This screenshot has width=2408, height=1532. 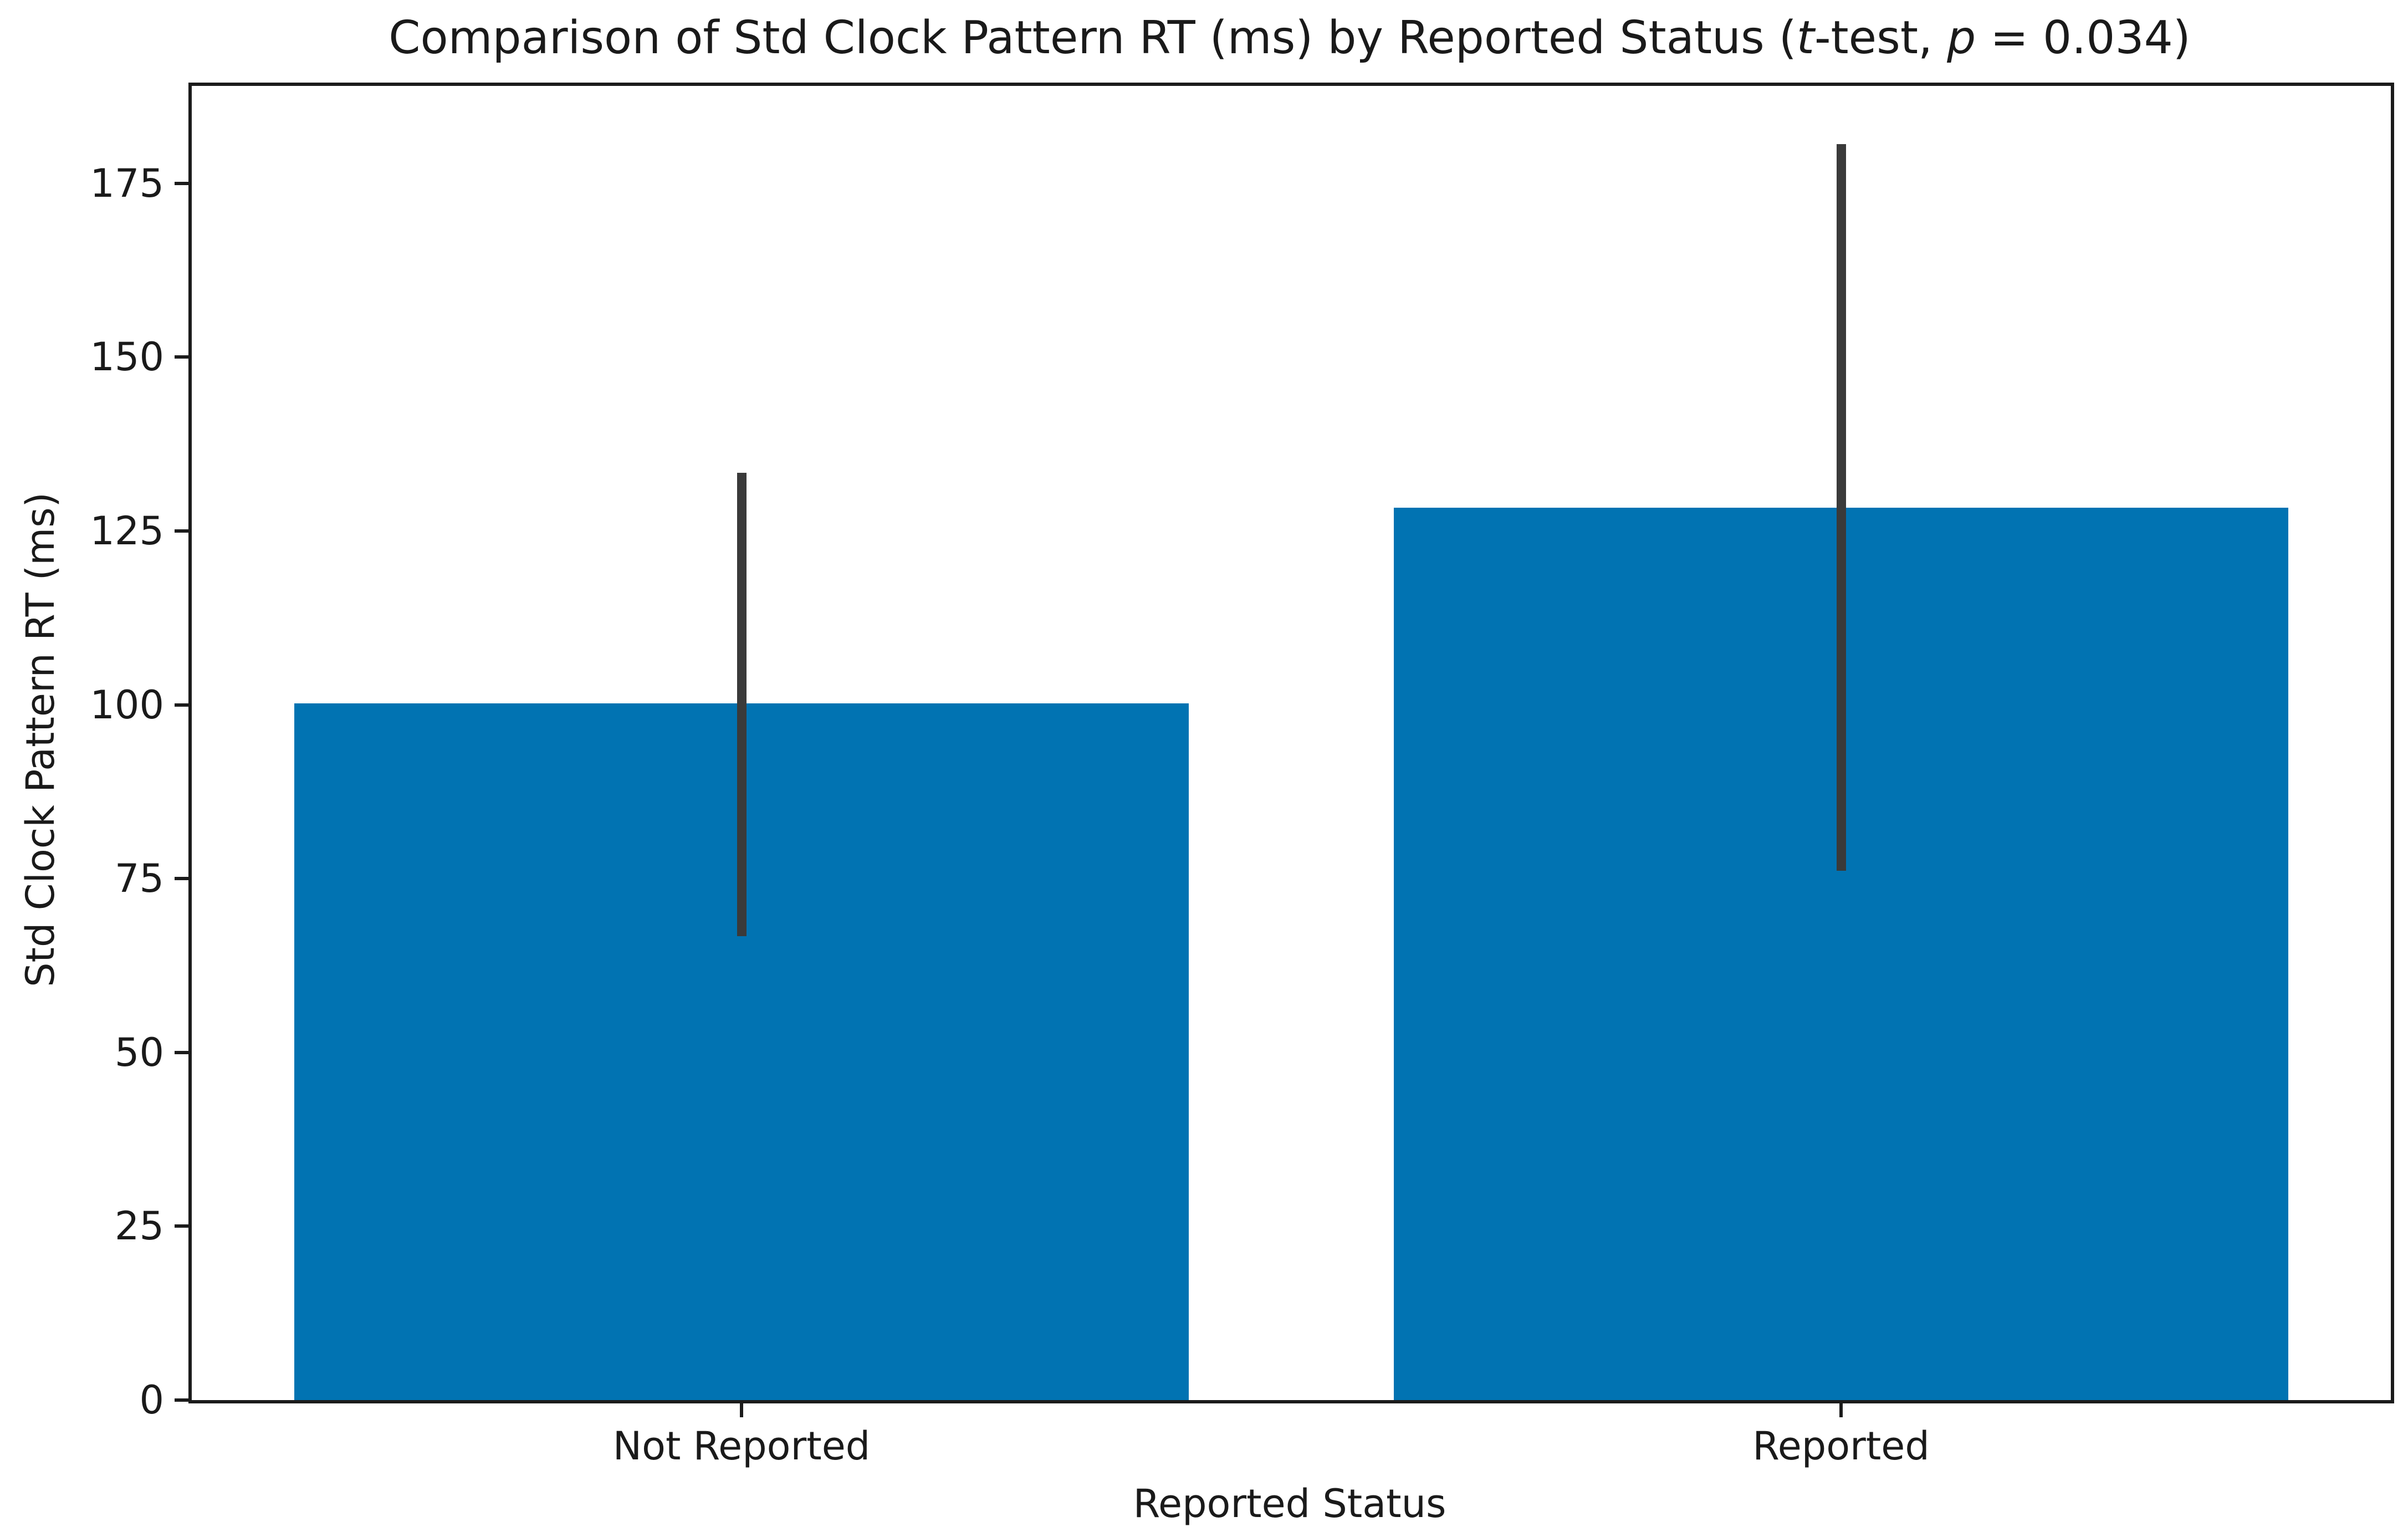 What do you see at coordinates (1841, 1446) in the screenshot?
I see `x-tick-label: Reported` at bounding box center [1841, 1446].